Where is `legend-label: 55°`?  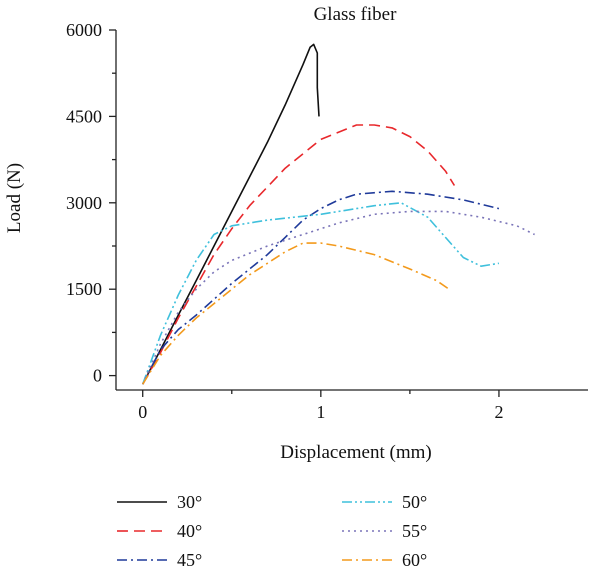
legend-label: 55° is located at coordinates (414, 531).